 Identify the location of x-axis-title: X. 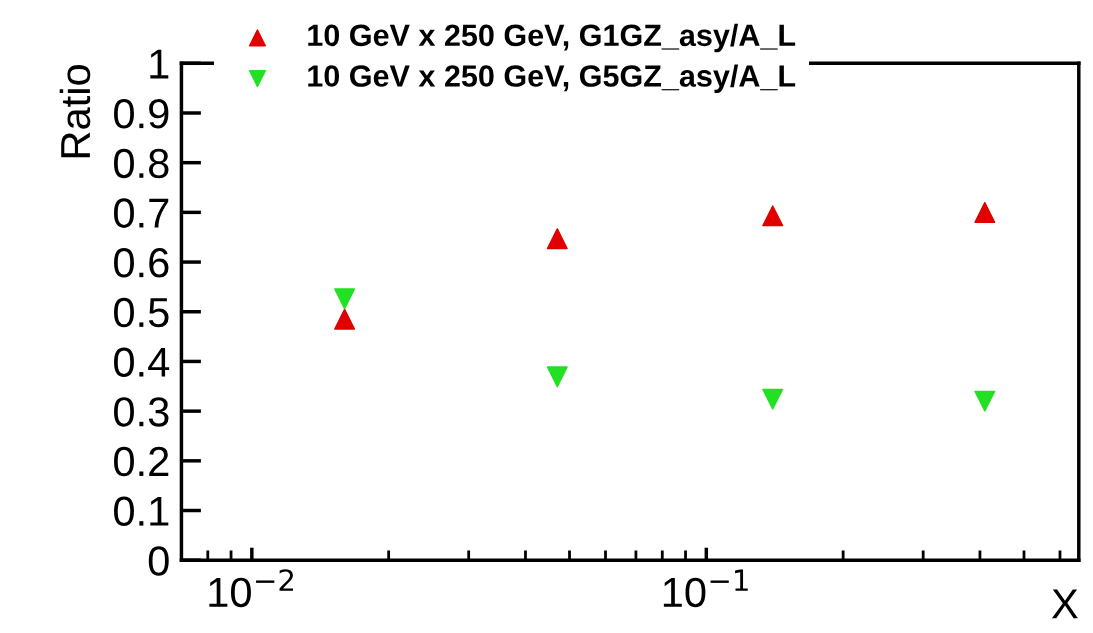
(1064, 604).